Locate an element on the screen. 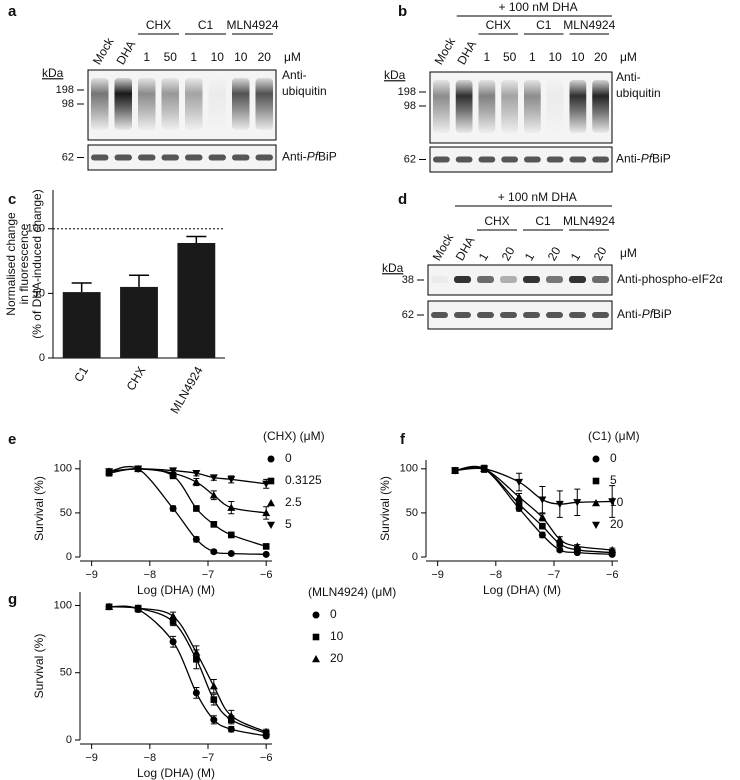 This screenshot has width=740, height=780. x-tick-label: −7 is located at coordinates (208, 575).